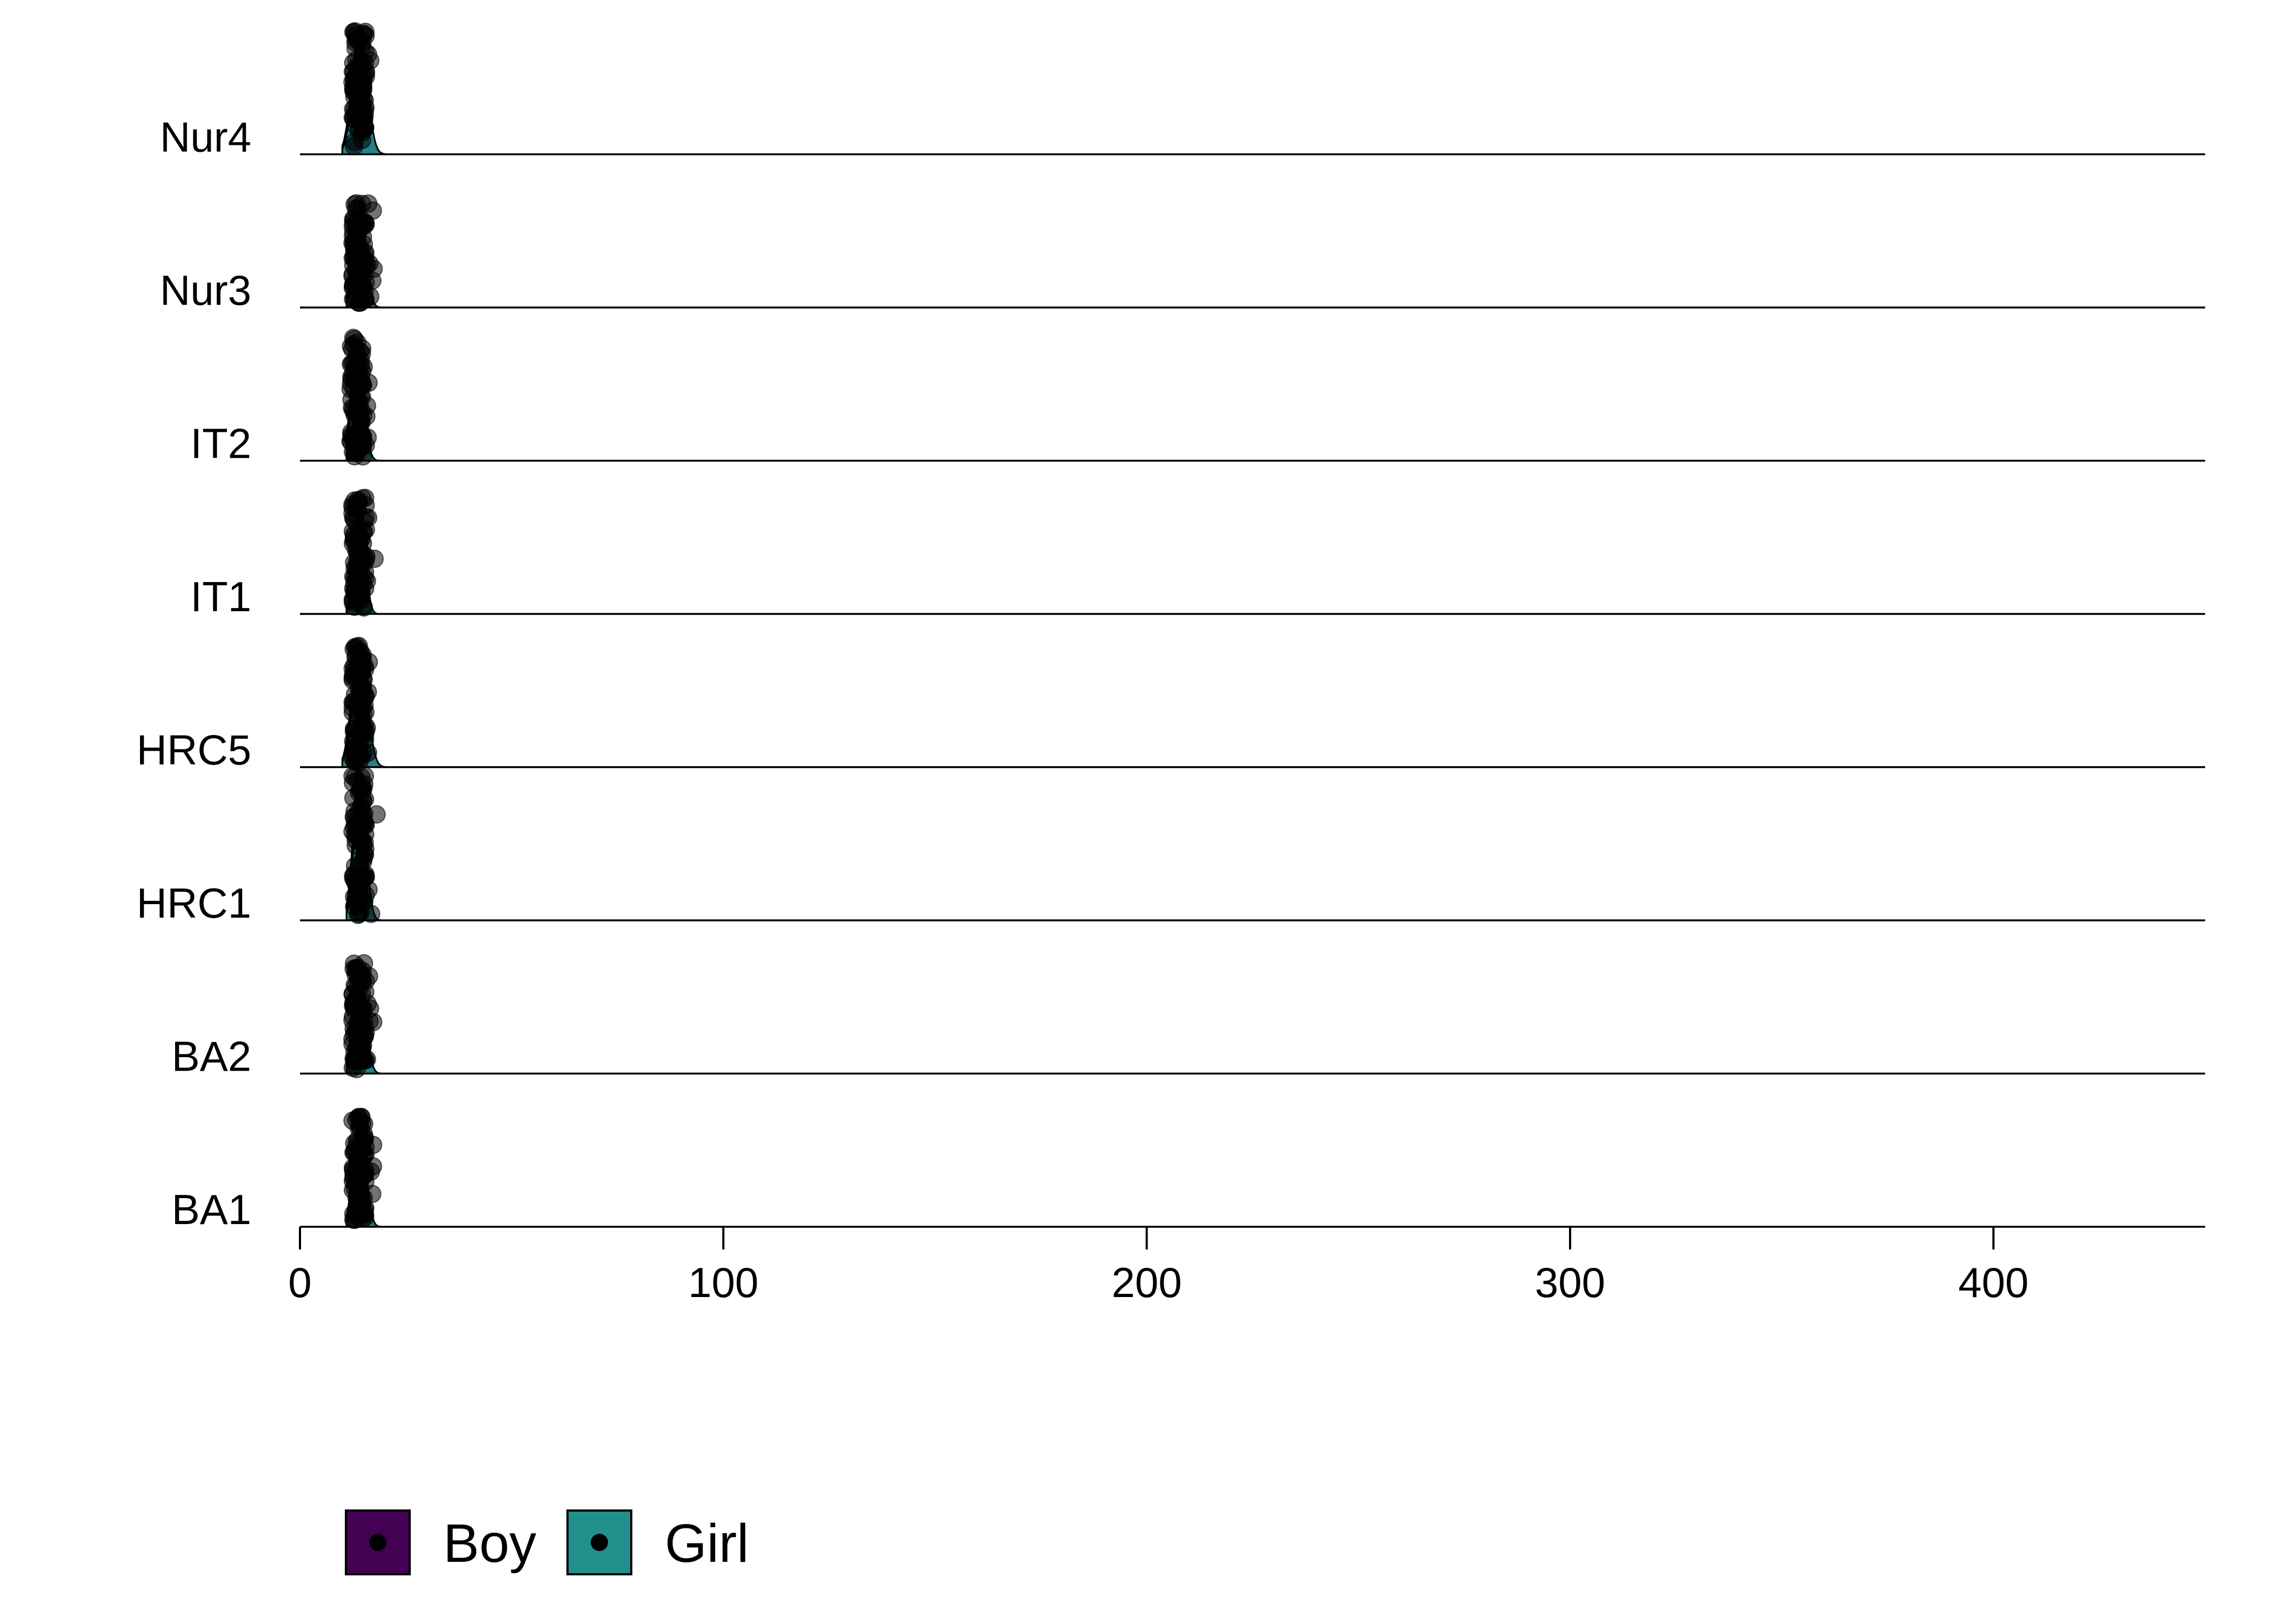 The image size is (2270, 1624). Describe the element at coordinates (1147, 1282) in the screenshot. I see `x-tick-label-200: 200` at that location.